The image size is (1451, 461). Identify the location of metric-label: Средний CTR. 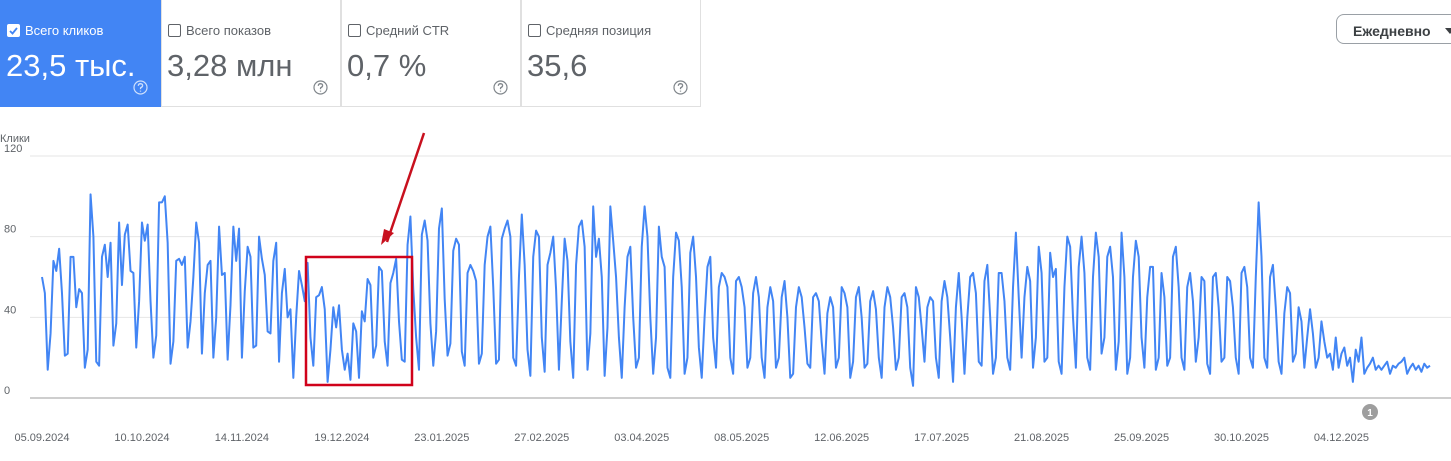
(408, 30).